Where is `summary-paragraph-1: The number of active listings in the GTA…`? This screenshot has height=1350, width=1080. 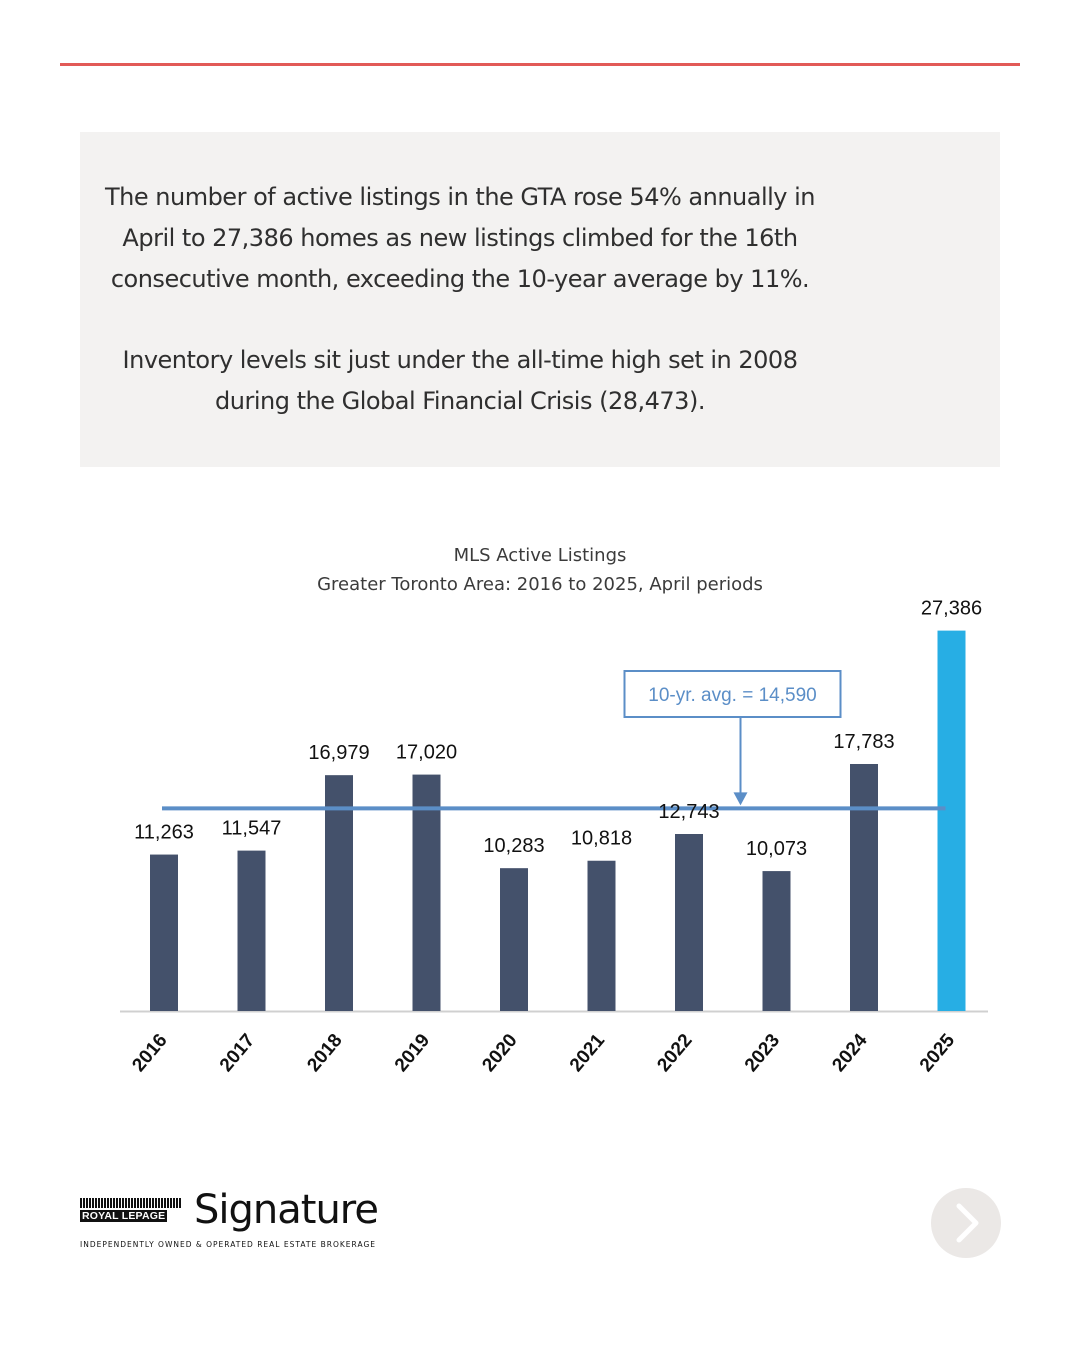 summary-paragraph-1: The number of active listings in the GTA… is located at coordinates (460, 238).